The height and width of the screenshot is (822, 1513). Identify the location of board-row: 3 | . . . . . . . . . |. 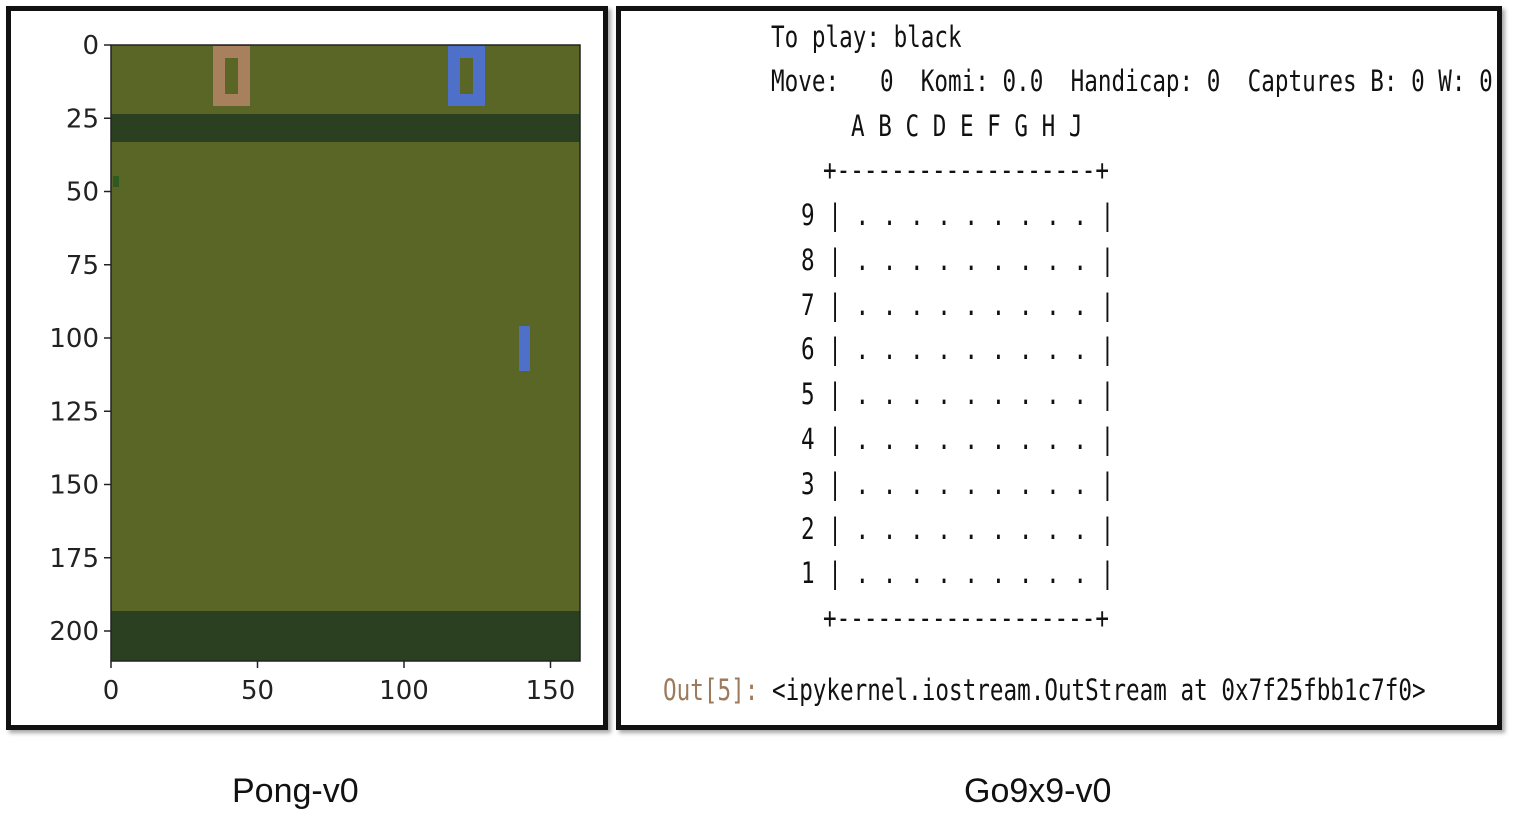
(957, 484).